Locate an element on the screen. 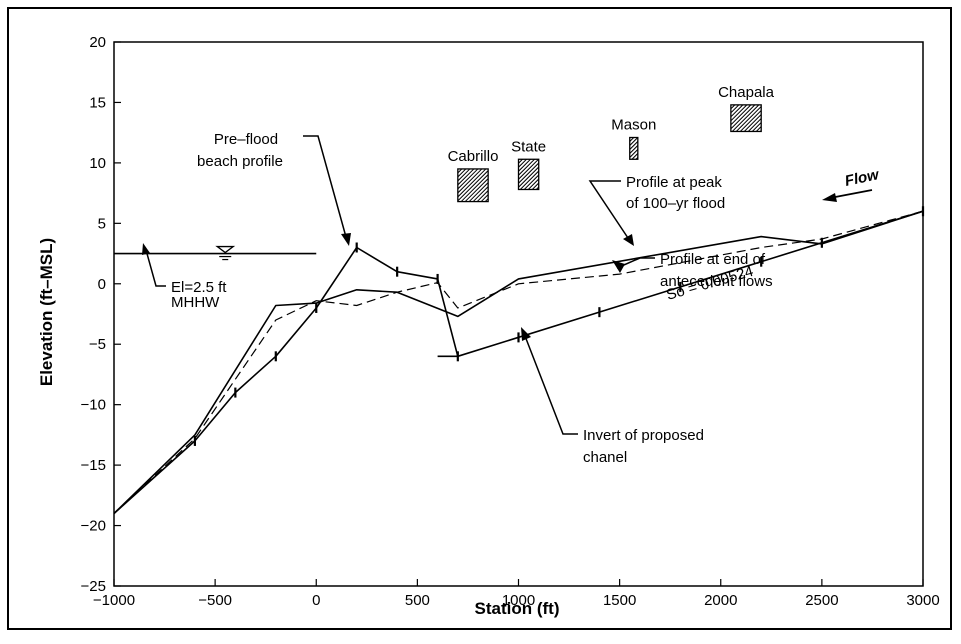 The height and width of the screenshot is (644, 961). y-tick-label: −15 is located at coordinates (93, 465).